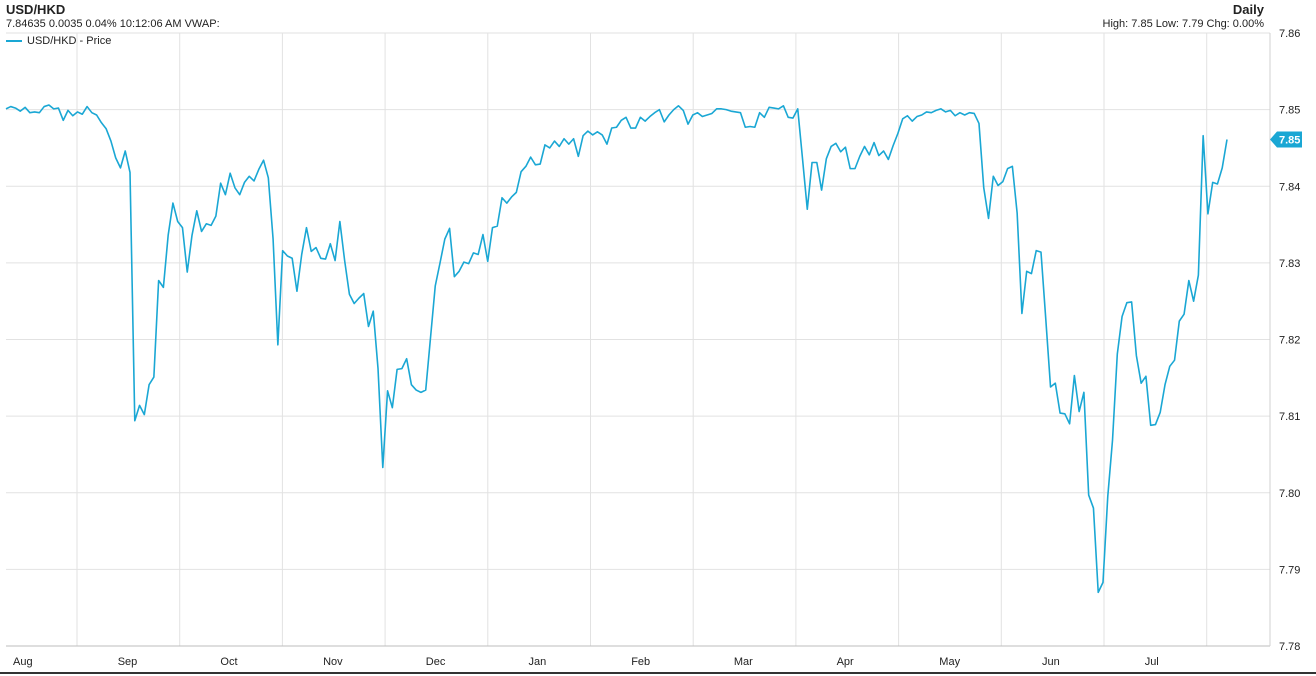 This screenshot has height=676, width=1316. I want to click on legend: USD/HKD - Price, so click(58, 41).